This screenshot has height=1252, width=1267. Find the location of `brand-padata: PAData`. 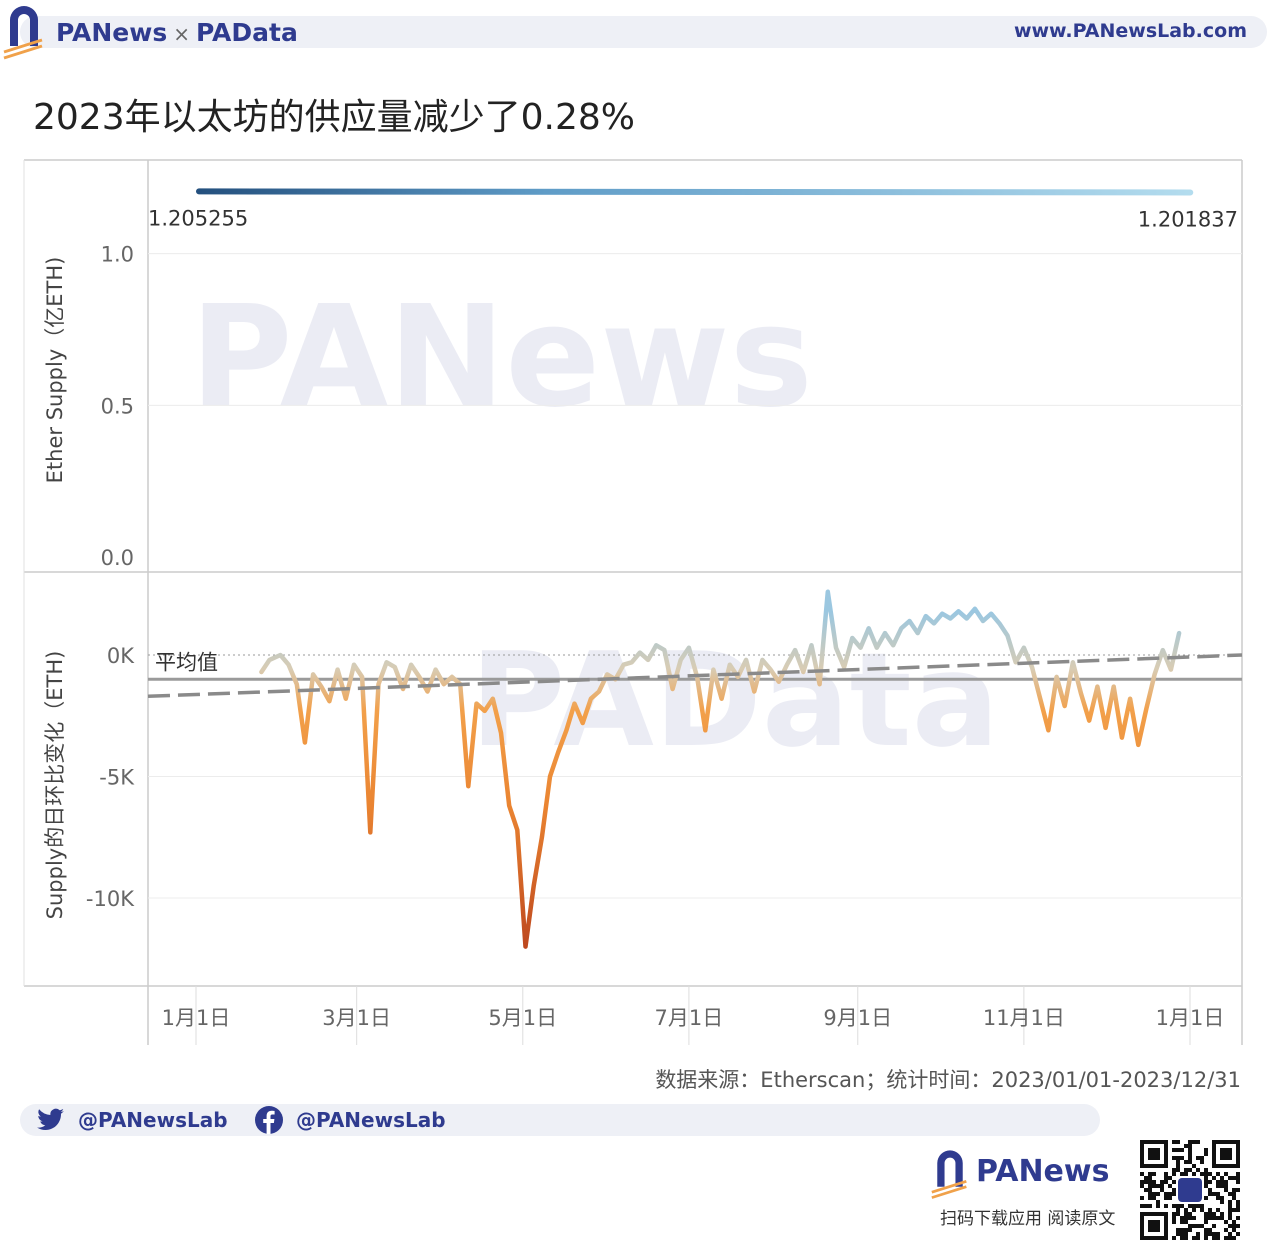

brand-padata: PAData is located at coordinates (247, 32).